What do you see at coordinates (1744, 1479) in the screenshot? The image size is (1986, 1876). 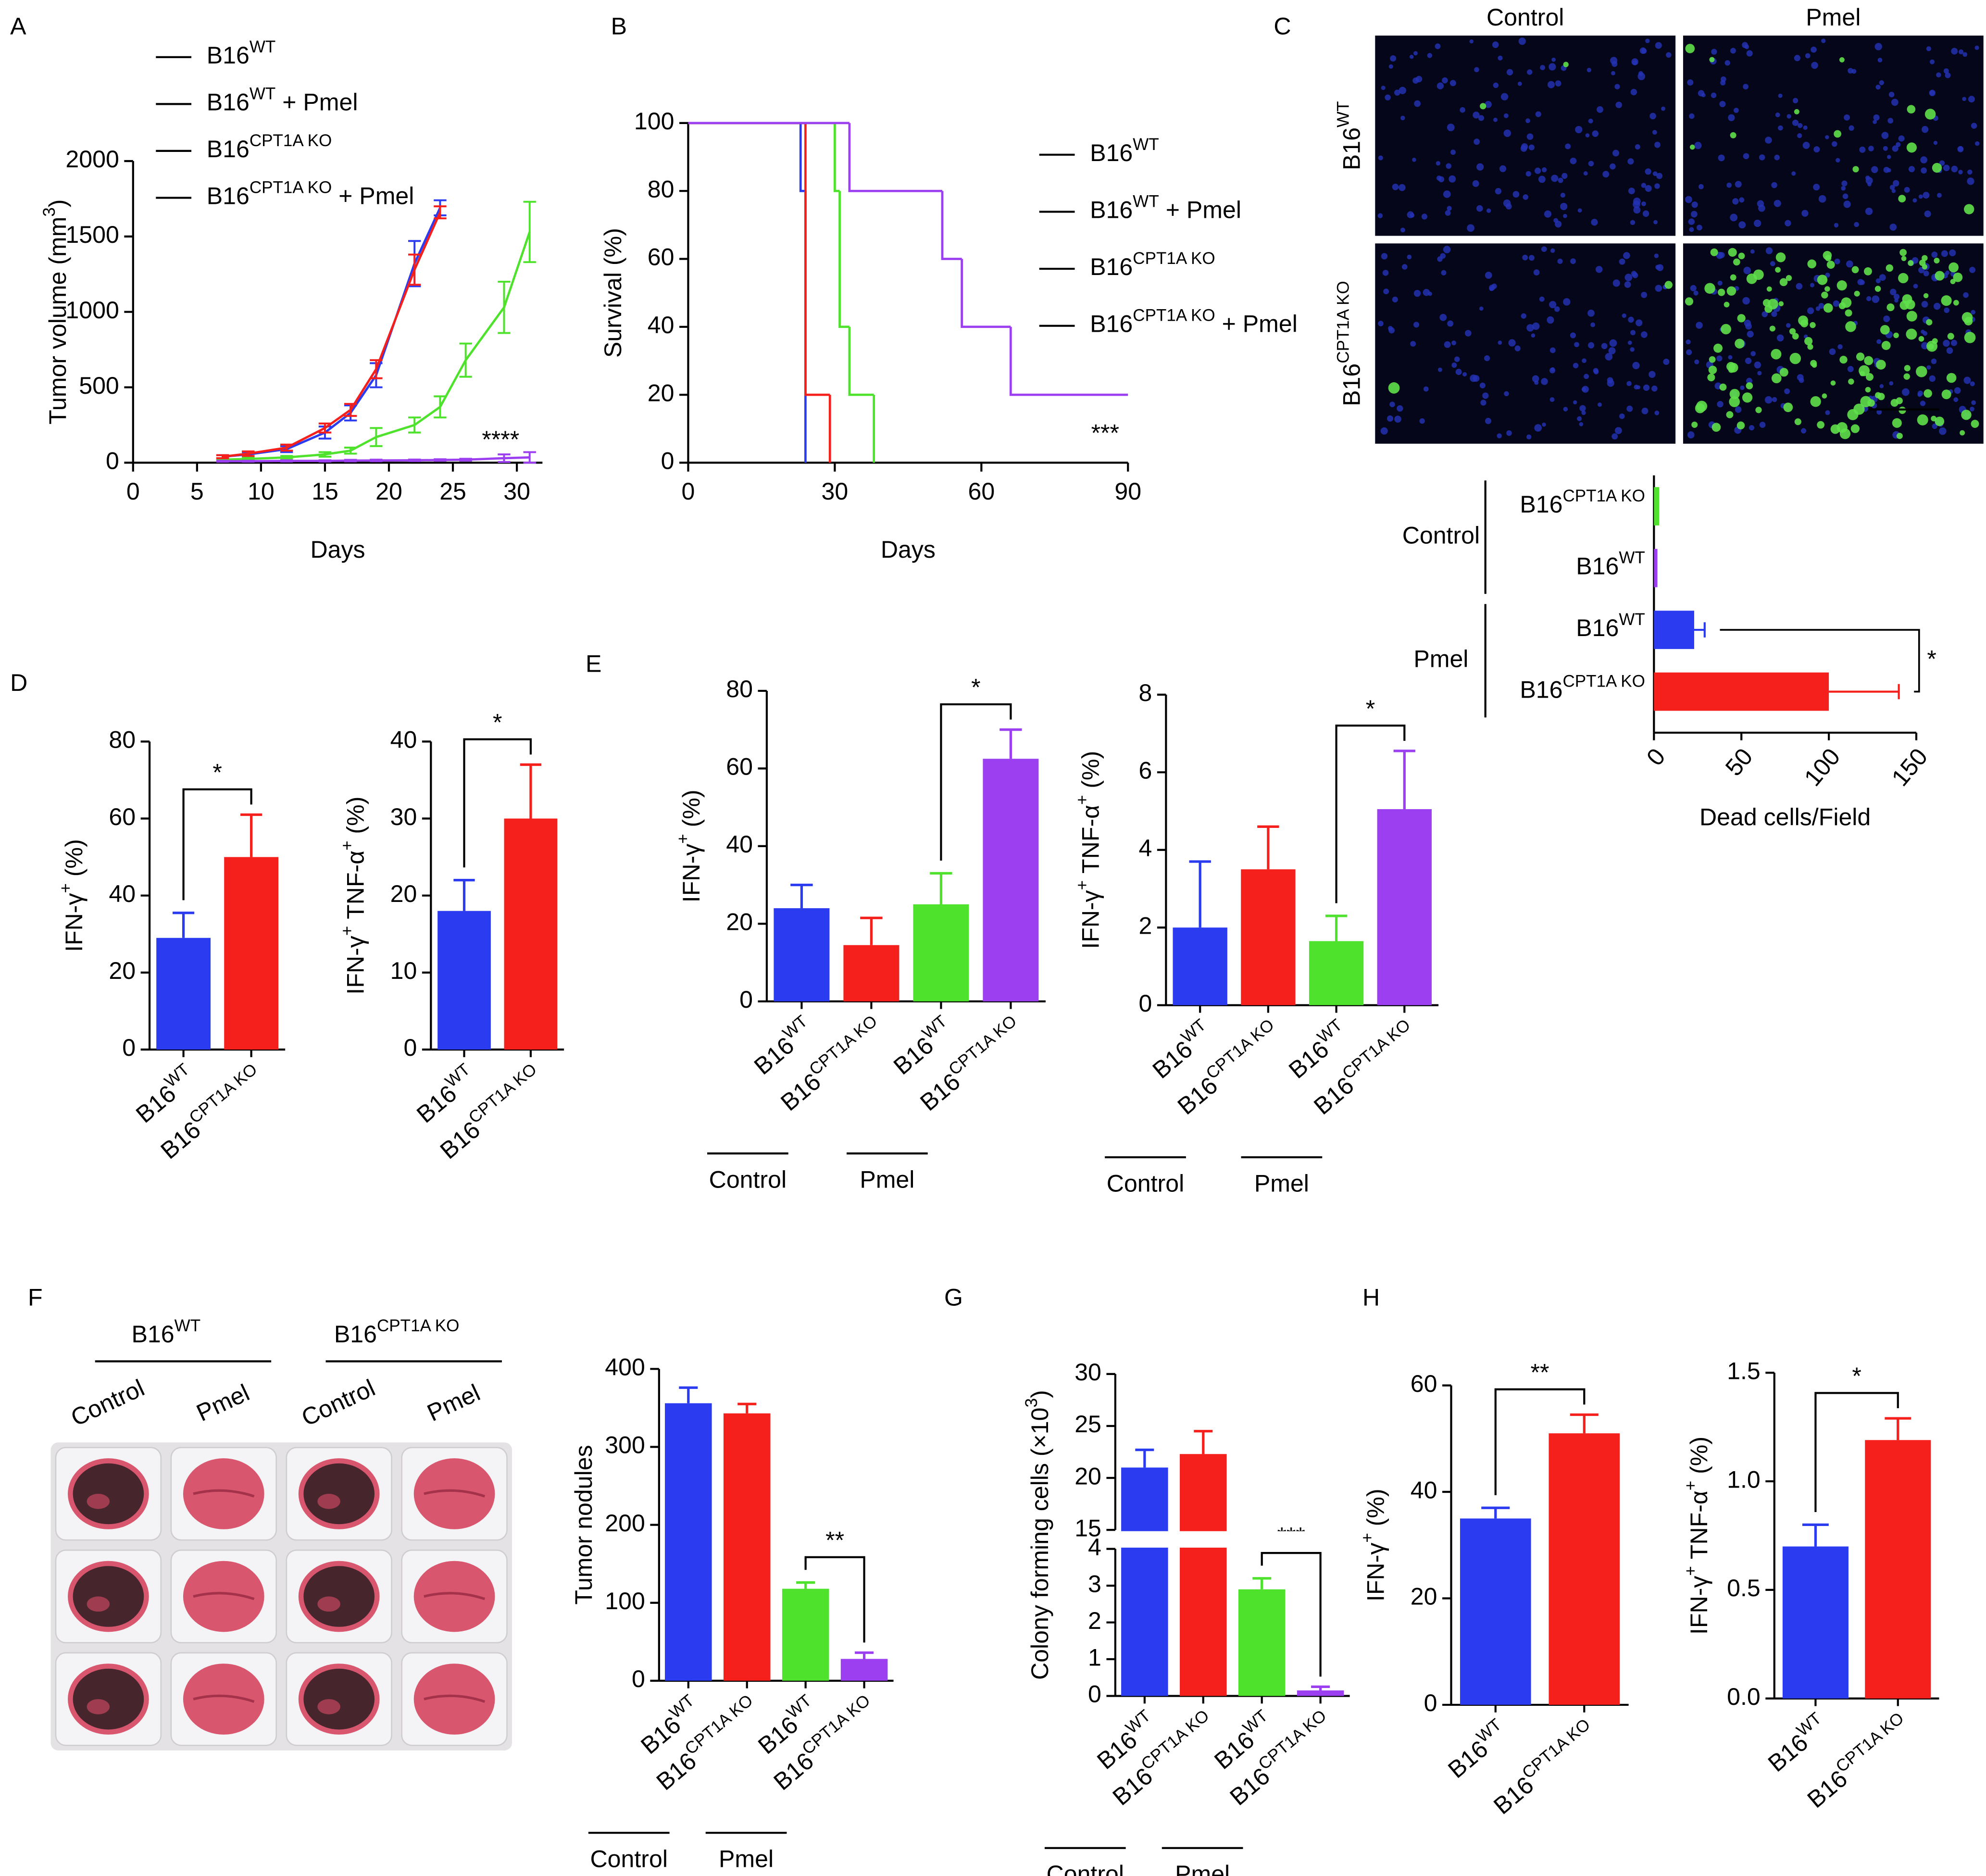 I see `y-tick-label: 1.0` at bounding box center [1744, 1479].